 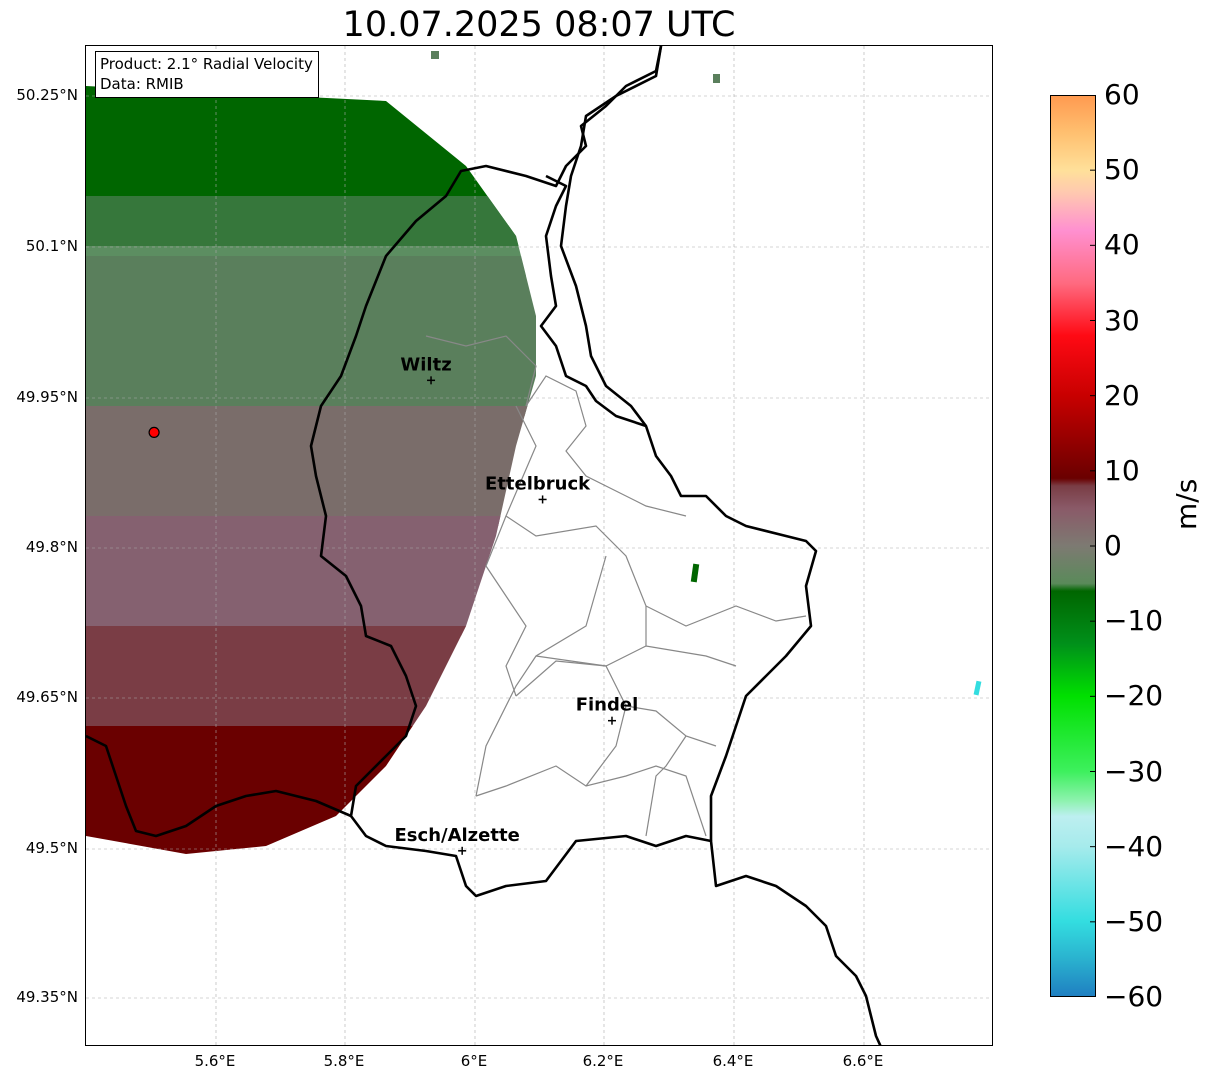 I want to click on radar-site-marker, so click(x=154, y=432).